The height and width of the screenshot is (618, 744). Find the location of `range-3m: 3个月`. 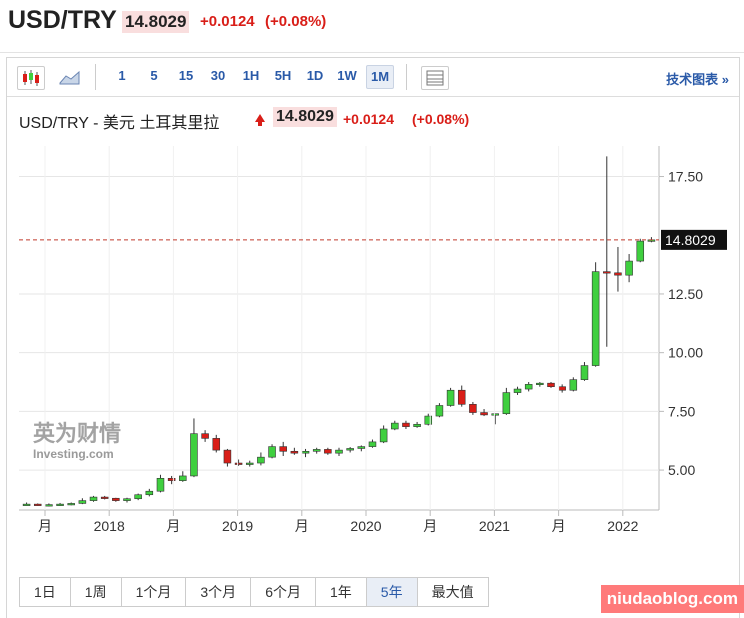

range-3m: 3个月 is located at coordinates (219, 592).